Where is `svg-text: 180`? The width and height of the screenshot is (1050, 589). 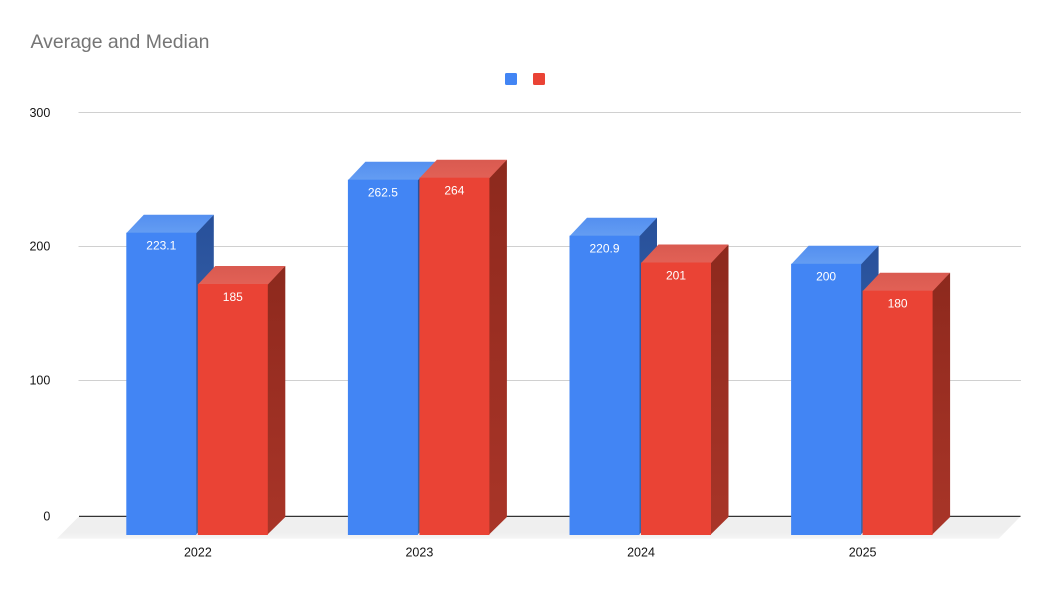 svg-text: 180 is located at coordinates (898, 304).